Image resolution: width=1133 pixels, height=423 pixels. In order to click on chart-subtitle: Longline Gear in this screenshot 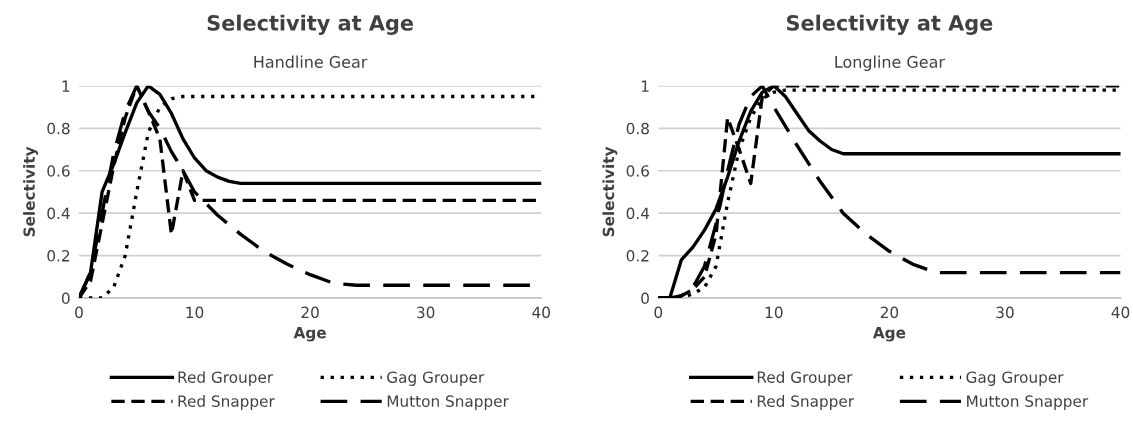, I will do `click(890, 63)`.